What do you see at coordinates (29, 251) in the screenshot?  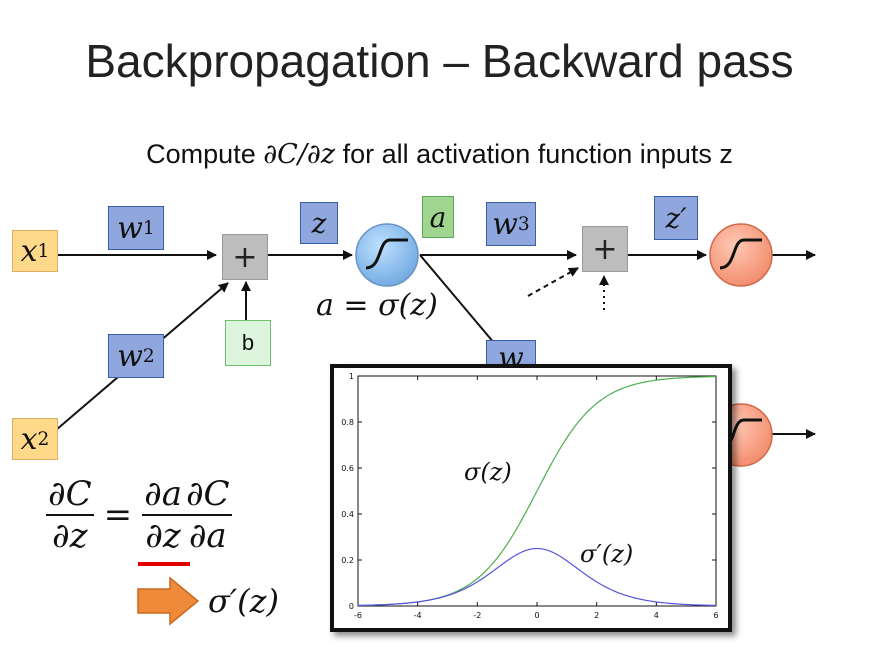 I see `x1-label: x` at bounding box center [29, 251].